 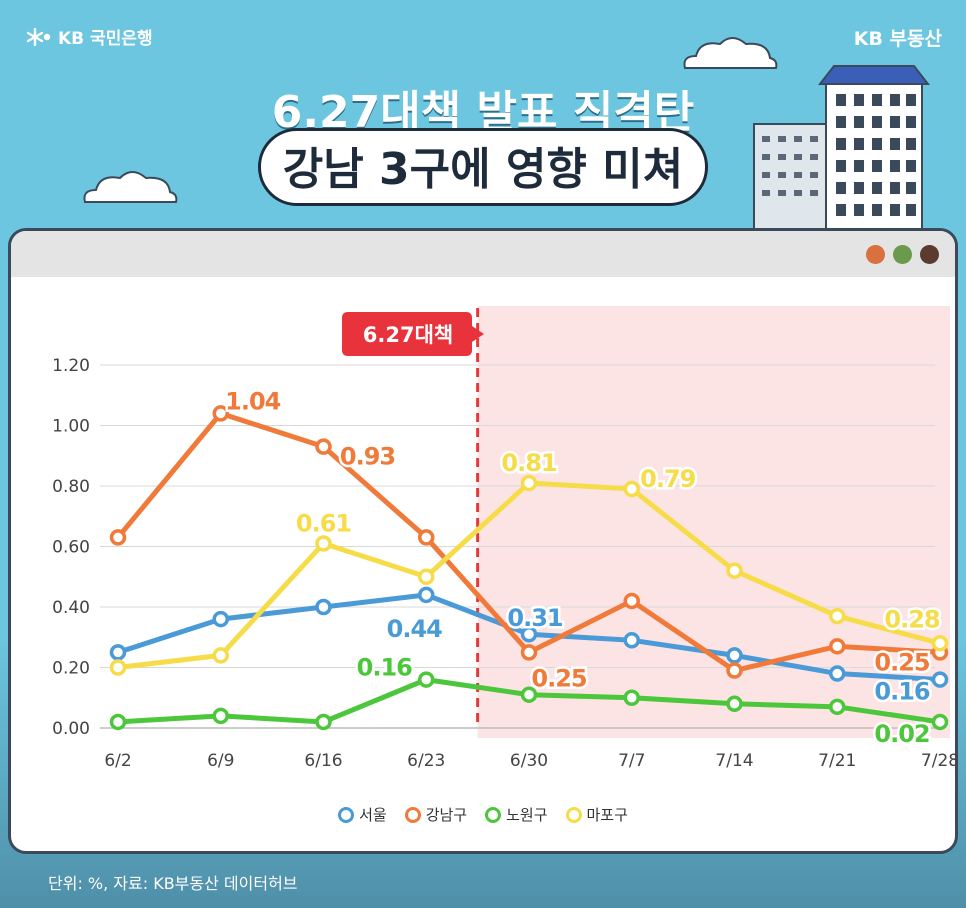 What do you see at coordinates (71, 548) in the screenshot?
I see `y-tick-label: 0.60` at bounding box center [71, 548].